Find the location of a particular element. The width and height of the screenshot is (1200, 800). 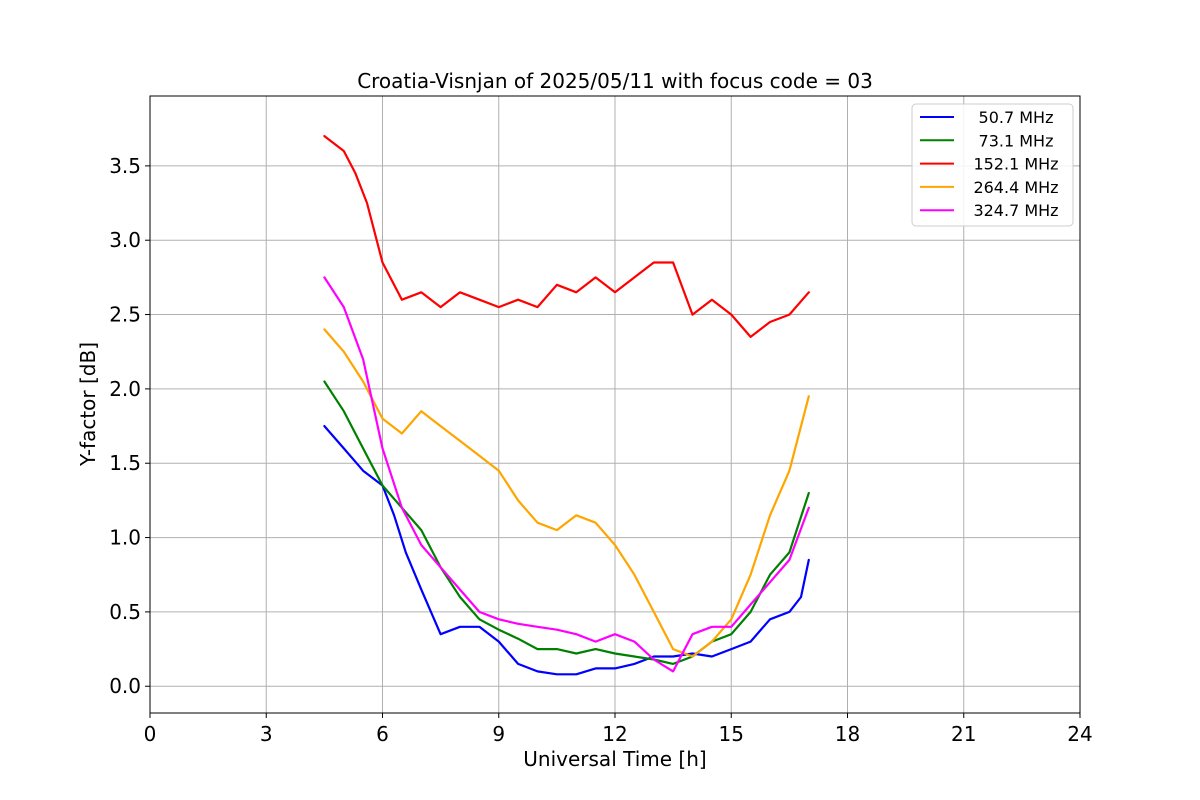

y-axis-label: Y-factor [dB] is located at coordinates (88, 404).